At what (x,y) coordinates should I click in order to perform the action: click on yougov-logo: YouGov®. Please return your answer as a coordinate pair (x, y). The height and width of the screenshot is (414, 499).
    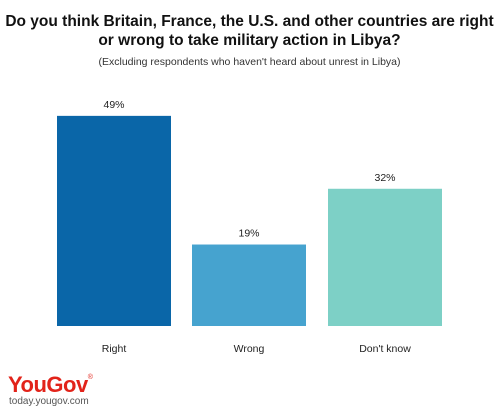
    Looking at the image, I should click on (50, 385).